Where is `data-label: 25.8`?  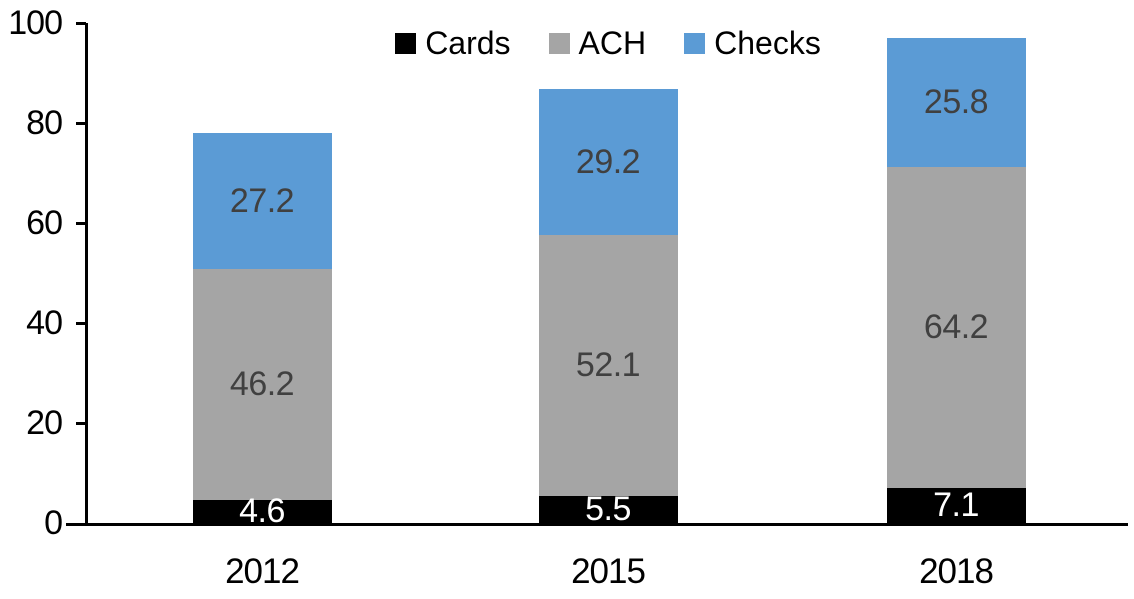
data-label: 25.8 is located at coordinates (956, 101).